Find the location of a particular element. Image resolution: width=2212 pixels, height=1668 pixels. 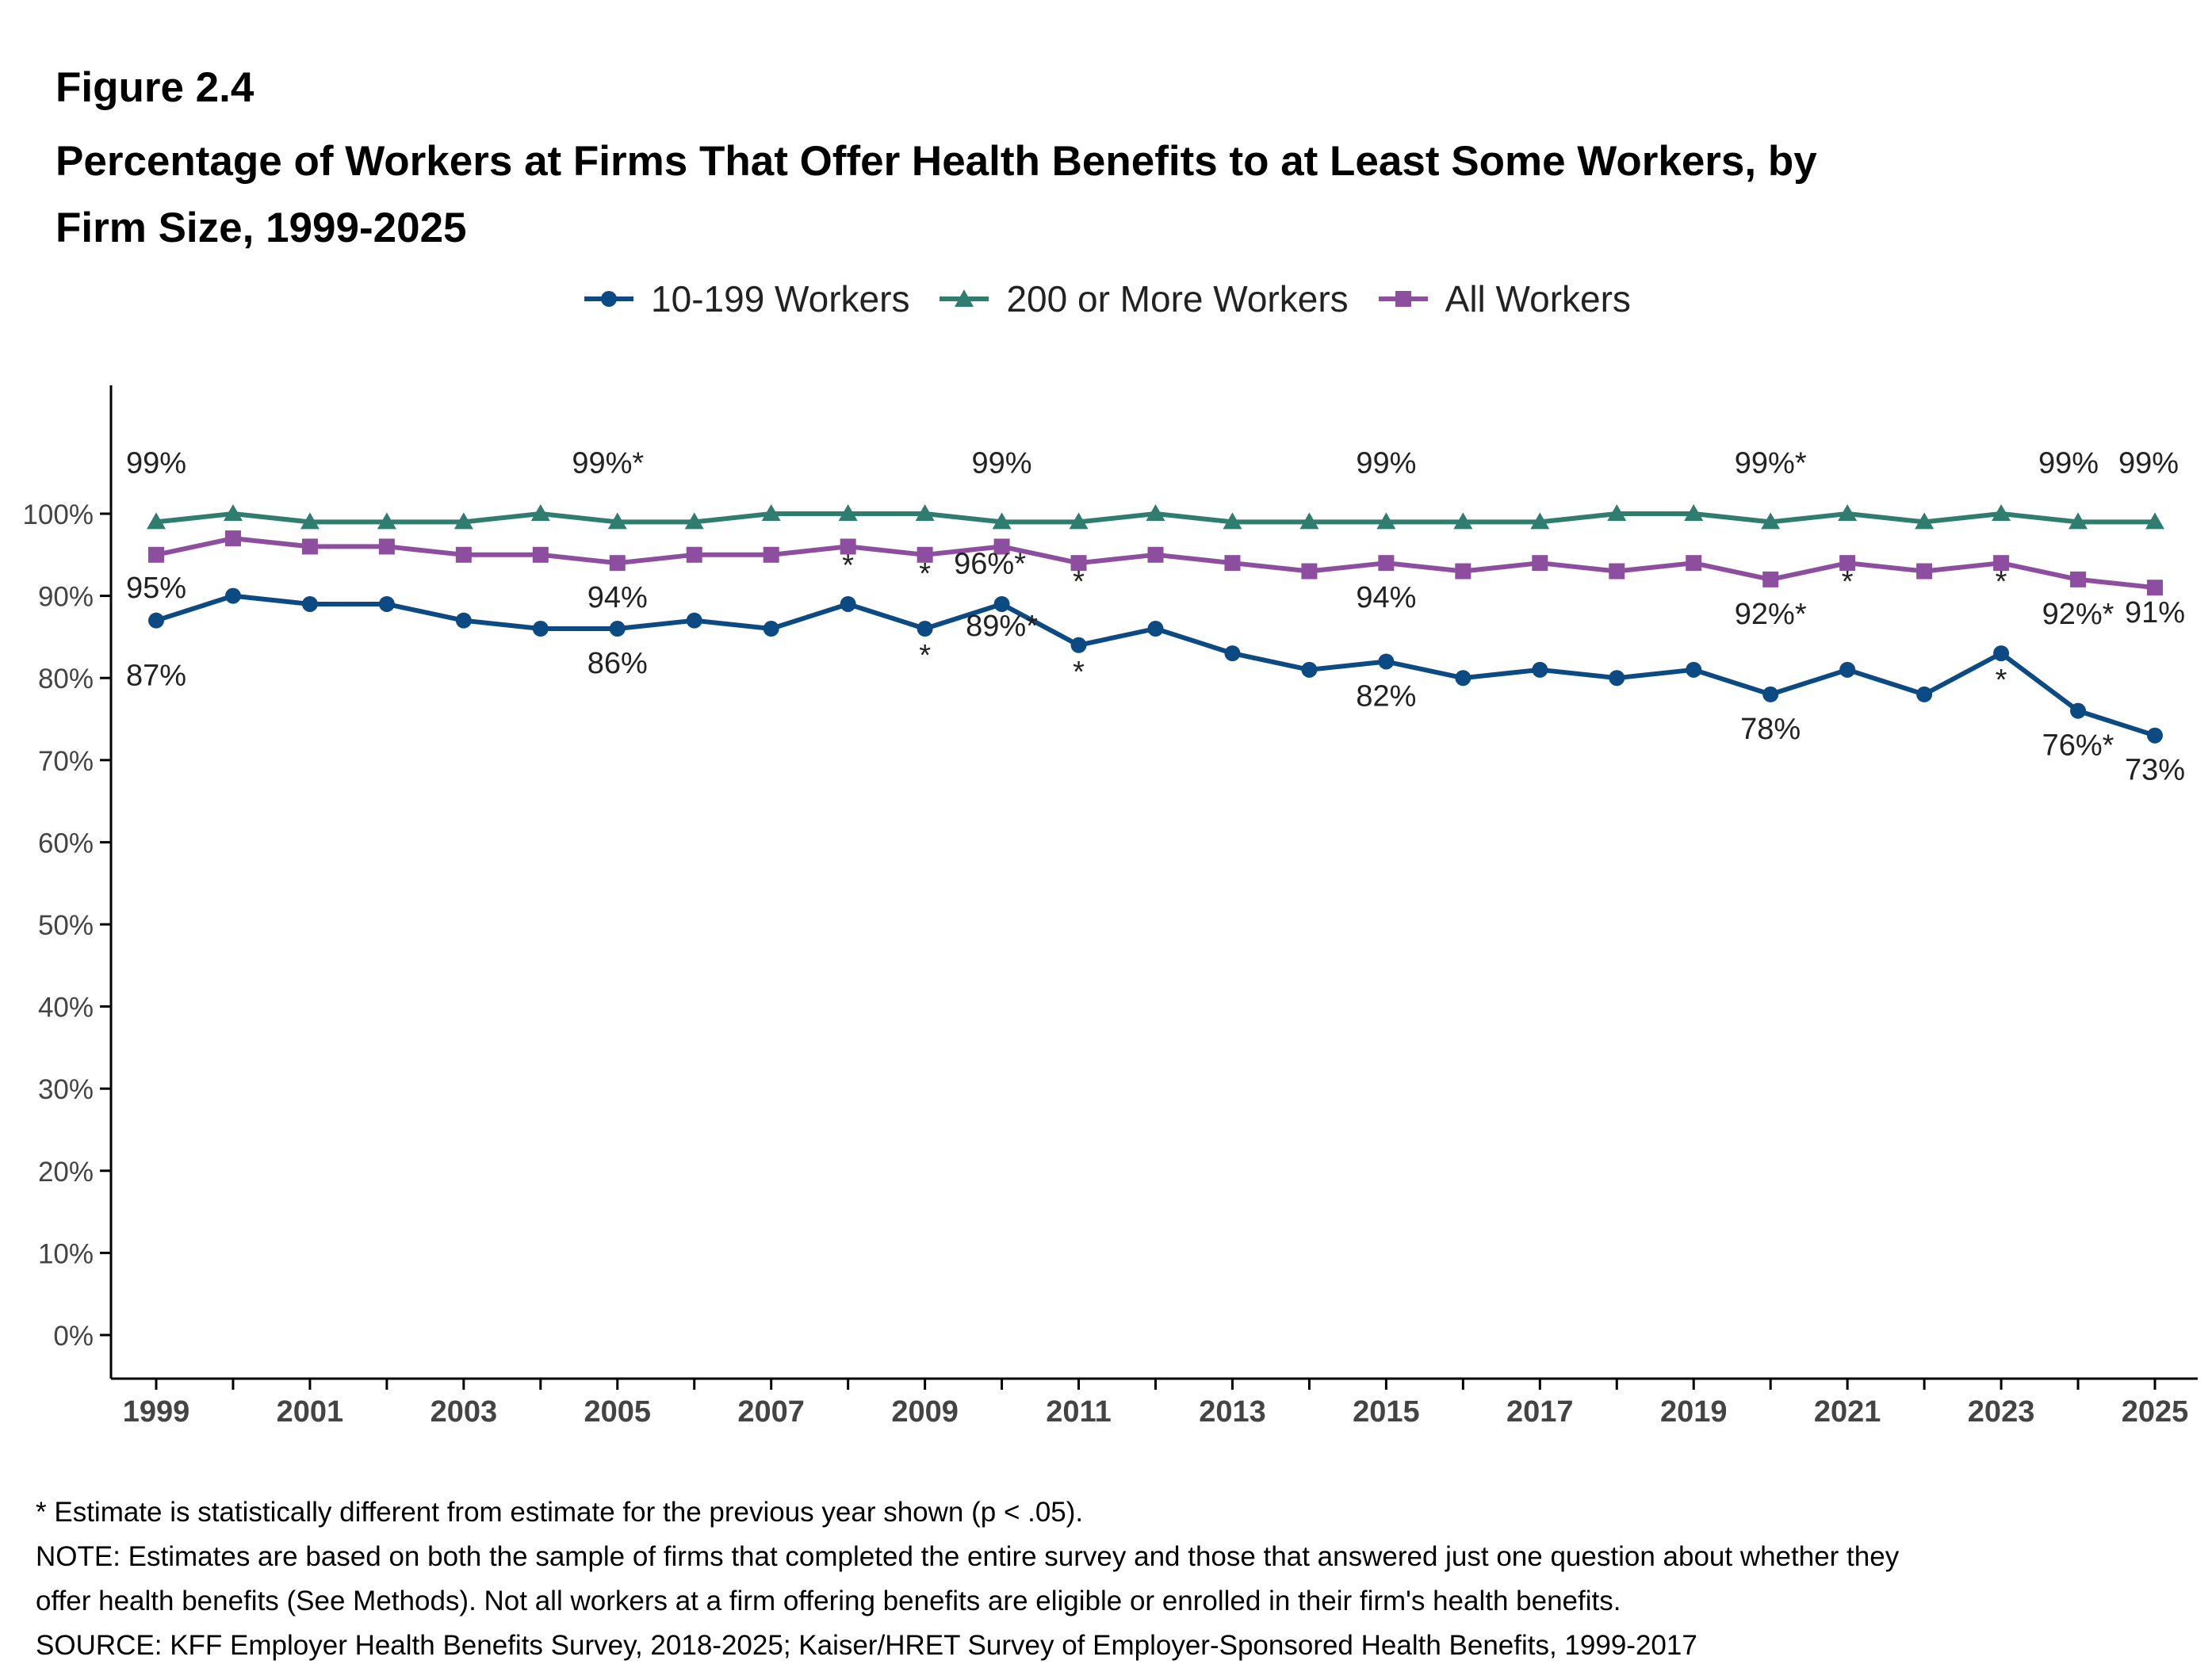

x-tick-label: 2023 is located at coordinates (2001, 1412).